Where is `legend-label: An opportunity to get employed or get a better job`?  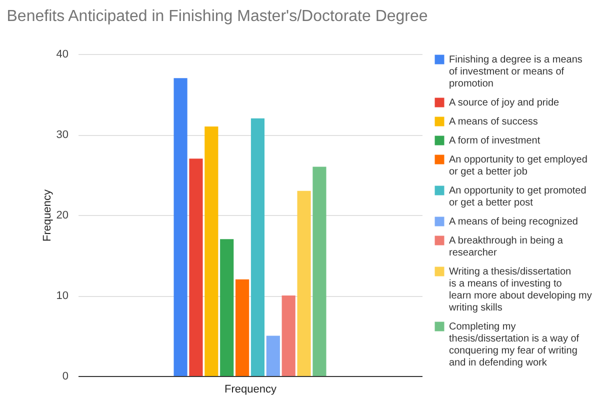 legend-label: An opportunity to get employed or get a better job is located at coordinates (518, 166).